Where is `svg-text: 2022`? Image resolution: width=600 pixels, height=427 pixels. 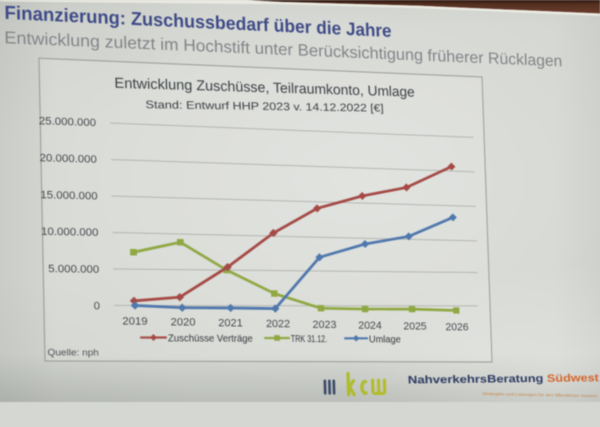 svg-text: 2022 is located at coordinates (278, 325).